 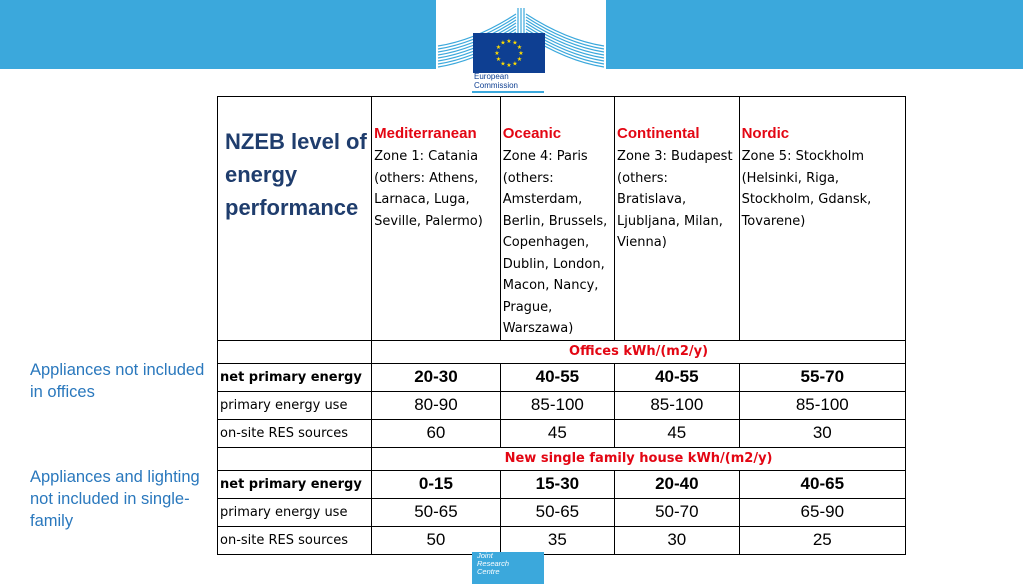 I want to click on zone-name: Continental, so click(x=658, y=133).